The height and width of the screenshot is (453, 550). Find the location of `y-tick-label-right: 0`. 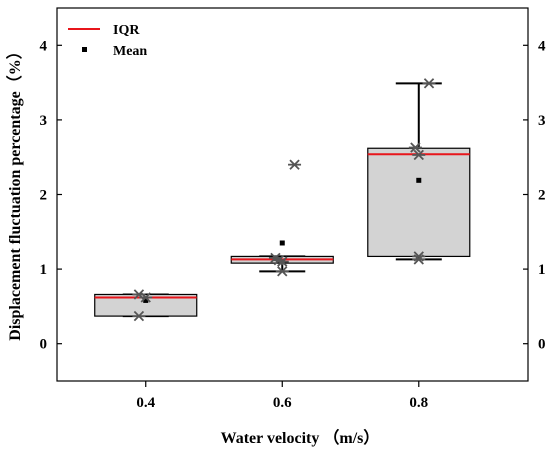

y-tick-label-right: 0 is located at coordinates (542, 345).